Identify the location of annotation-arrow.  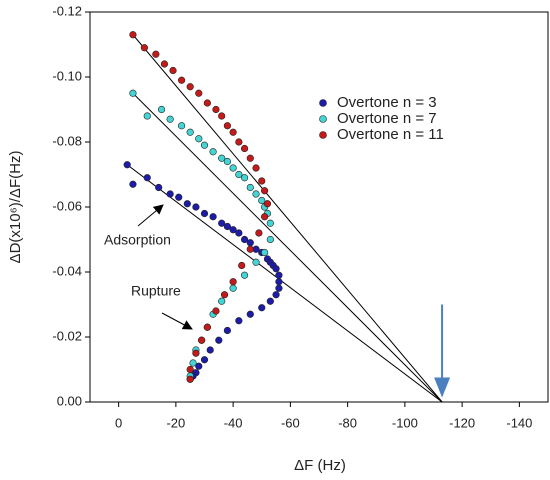
(150, 215).